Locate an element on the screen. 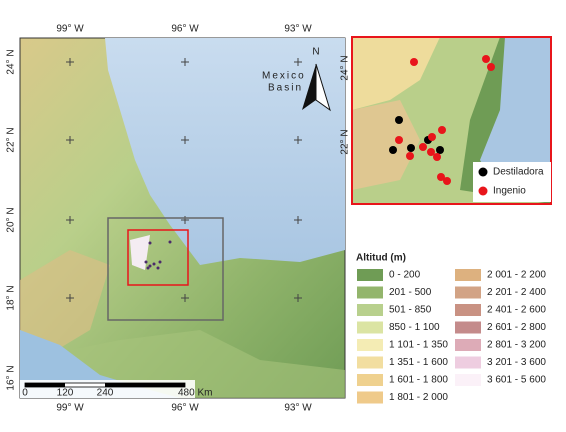 This screenshot has height=432, width=566. inset-legend-label: Destiladora is located at coordinates (518, 172).